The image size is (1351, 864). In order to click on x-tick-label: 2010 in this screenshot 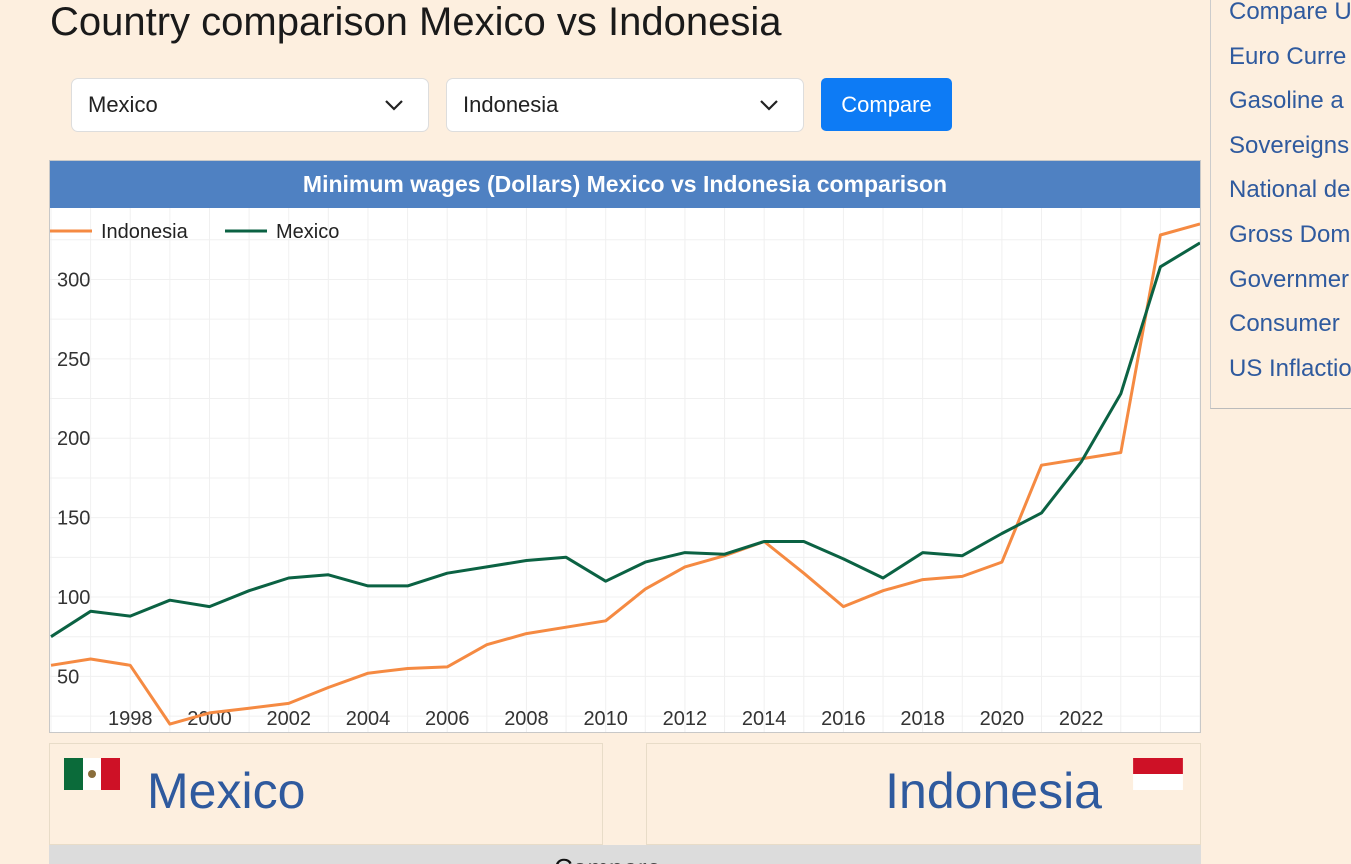, I will do `click(605, 719)`.